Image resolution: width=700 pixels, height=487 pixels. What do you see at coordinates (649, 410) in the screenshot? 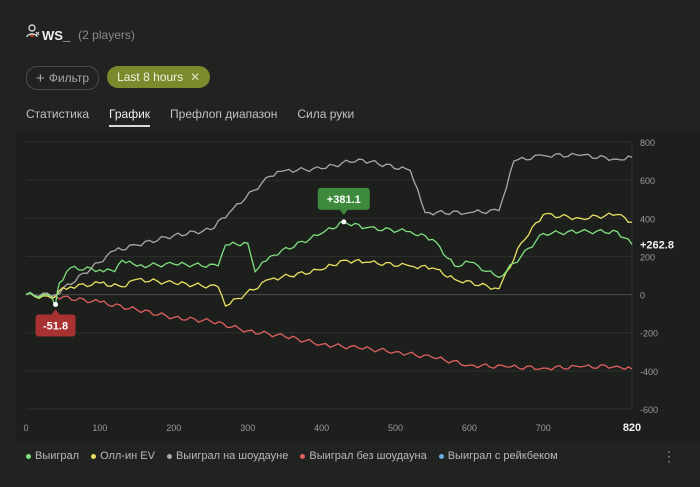
I see `y-tick-label: -600` at bounding box center [649, 410].